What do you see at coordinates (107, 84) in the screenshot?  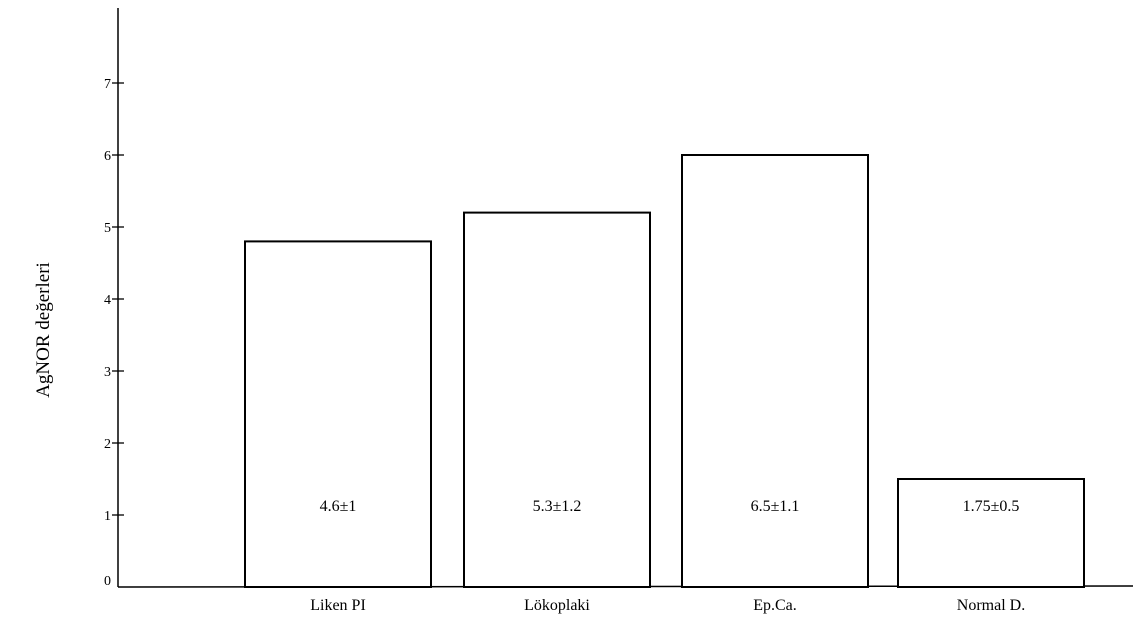 I see `y-tick-label: 7` at bounding box center [107, 84].